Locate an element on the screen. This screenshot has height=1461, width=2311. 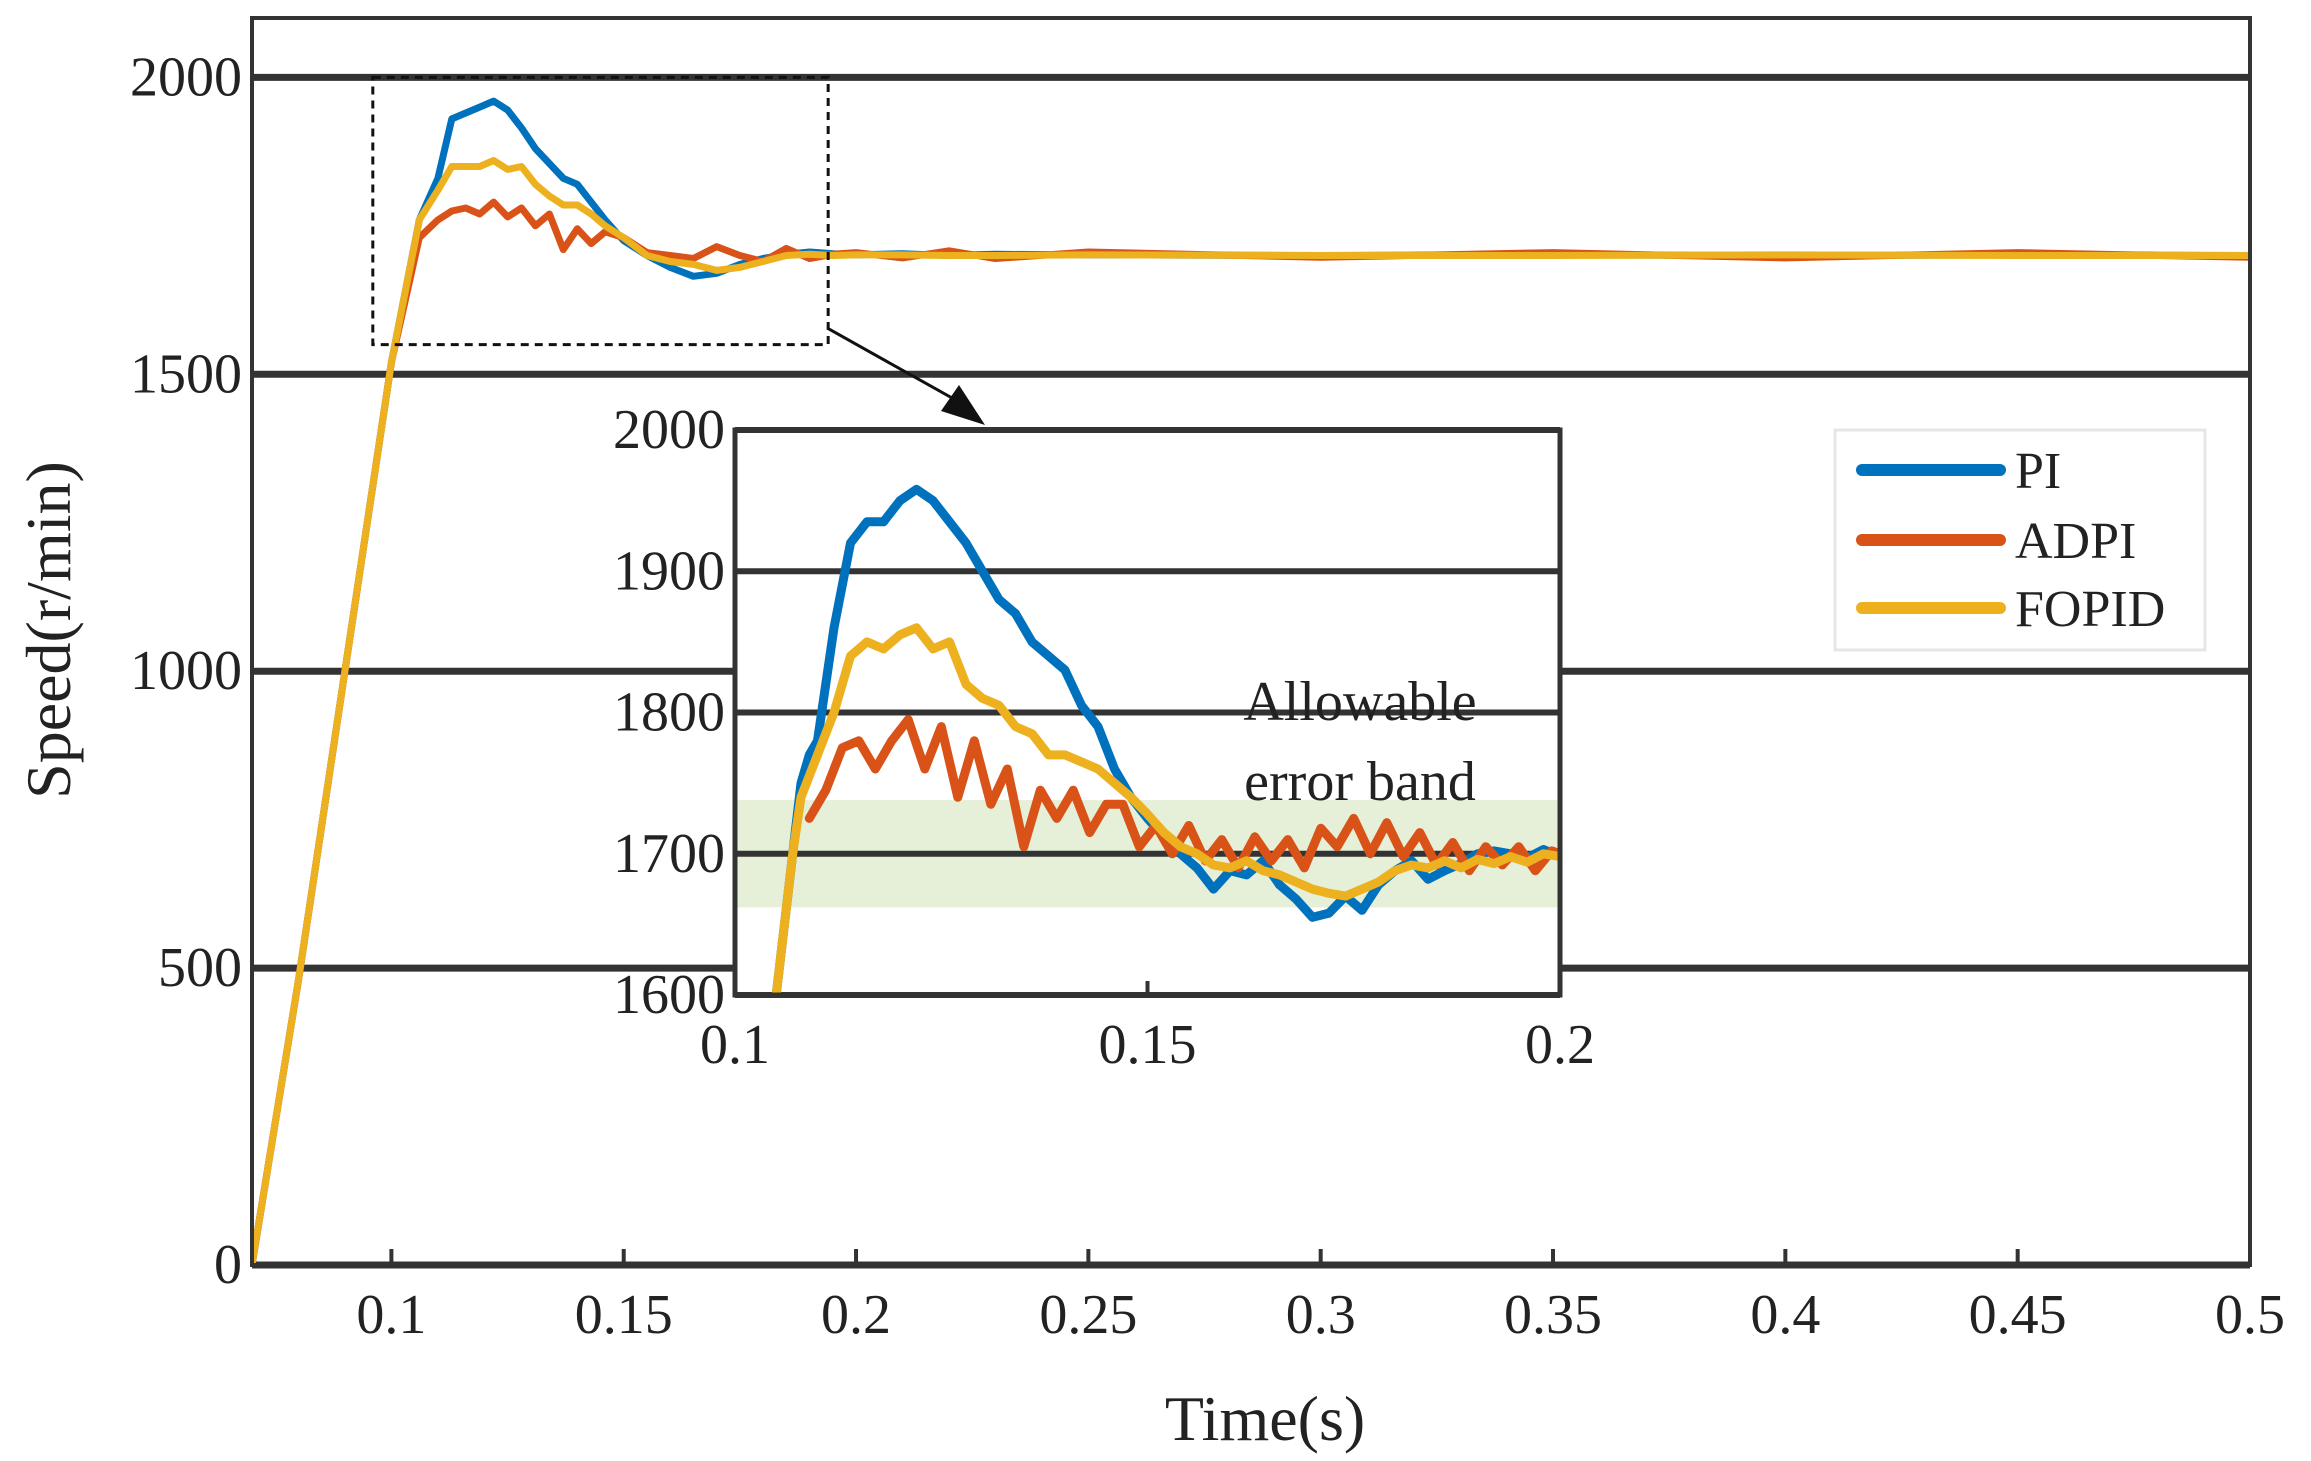
inset-x-tick-label: 0.1 is located at coordinates (735, 1045).